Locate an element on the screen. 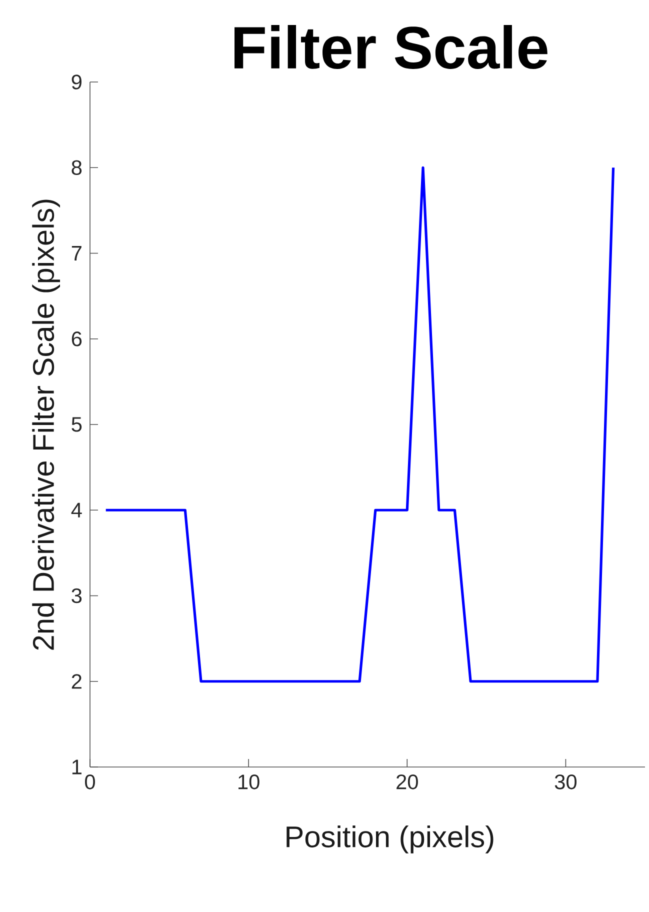 This screenshot has width=649, height=912. y-tick-label: 4 is located at coordinates (76, 510).